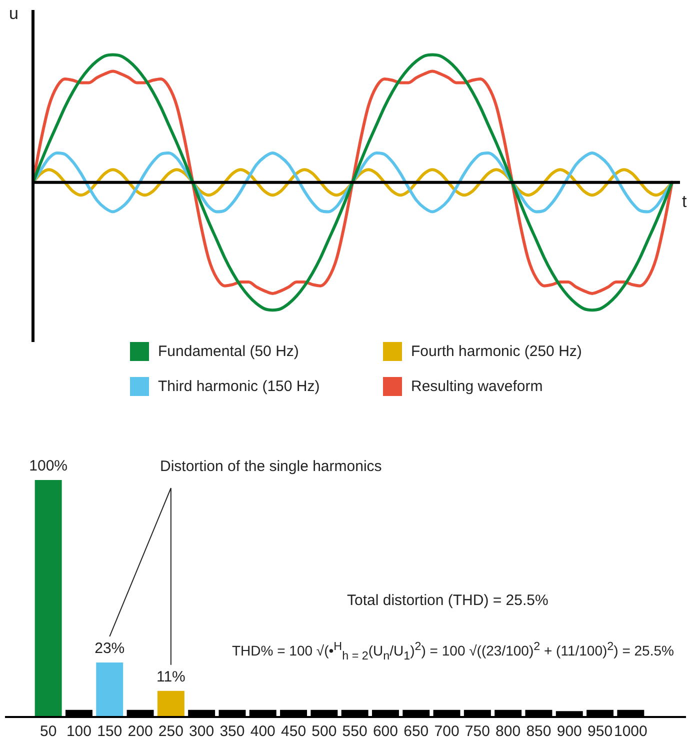 The width and height of the screenshot is (691, 747). Describe the element at coordinates (684, 202) in the screenshot. I see `x-axis-title: t` at that location.